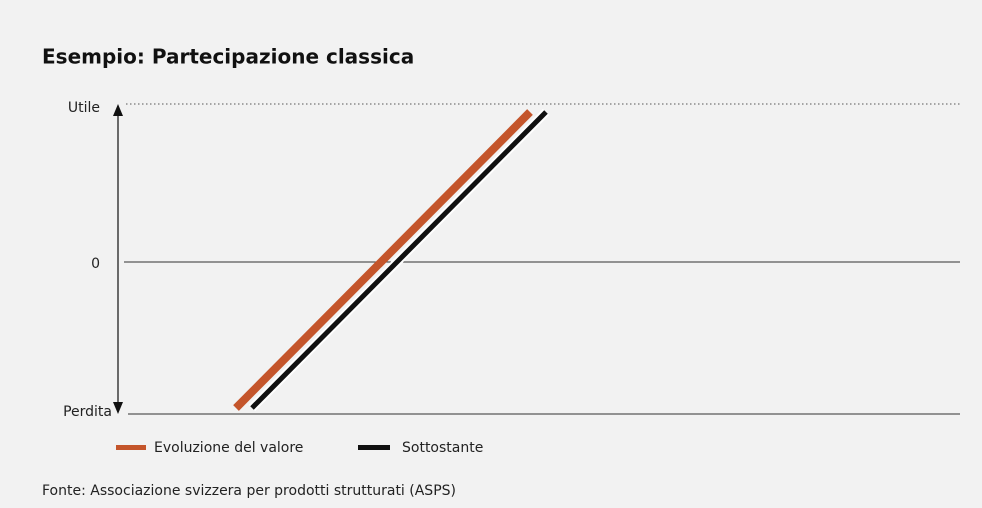 Image resolution: width=982 pixels, height=508 pixels. What do you see at coordinates (84, 108) in the screenshot?
I see `axis-label: Utile` at bounding box center [84, 108].